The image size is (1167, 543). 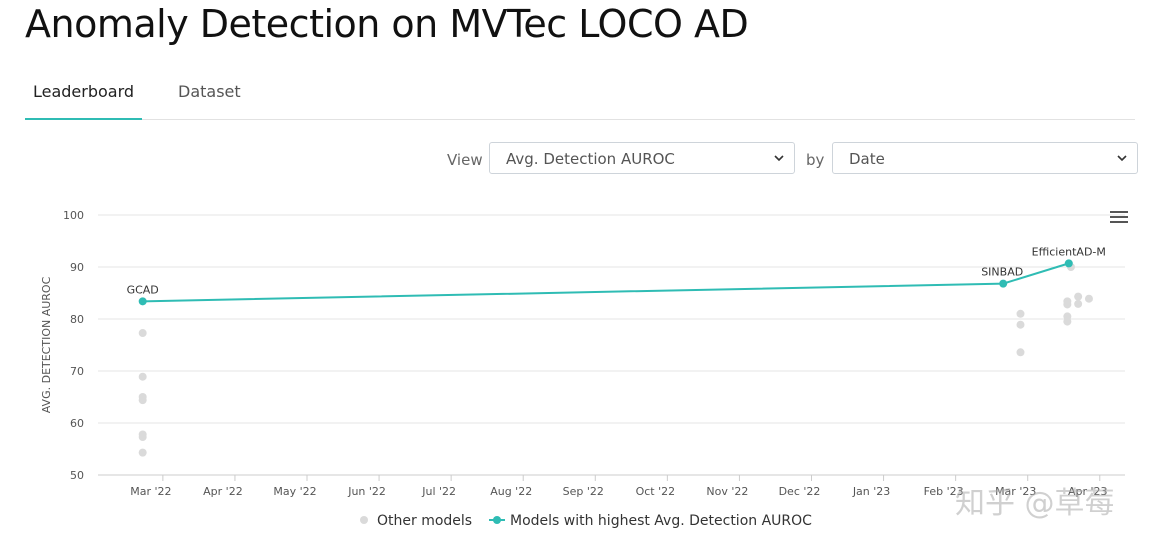 I want to click on x-tick-label: Apr '22, so click(x=223, y=491).